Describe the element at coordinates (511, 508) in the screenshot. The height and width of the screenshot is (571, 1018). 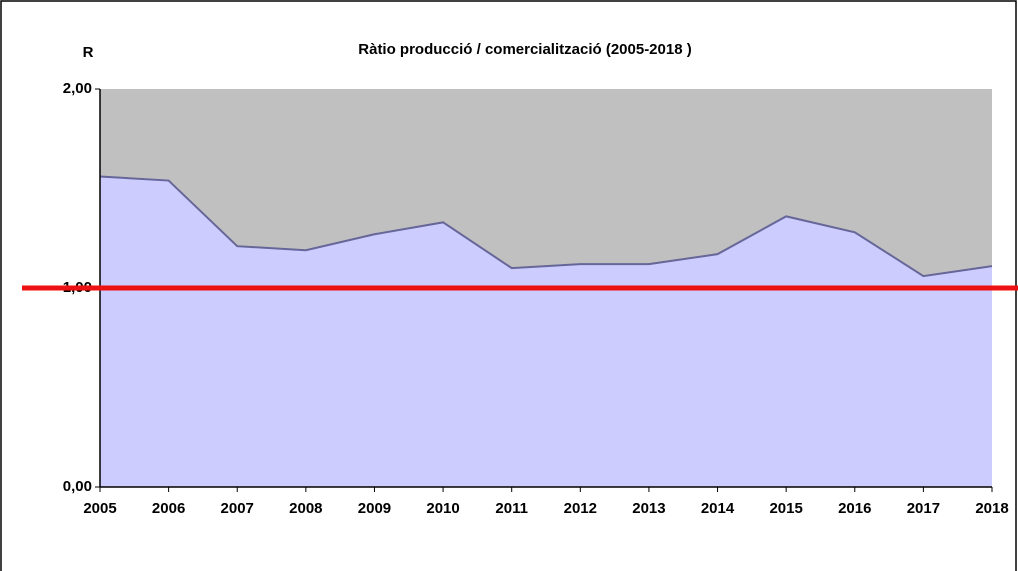
I see `x-tick-label: 2011` at that location.